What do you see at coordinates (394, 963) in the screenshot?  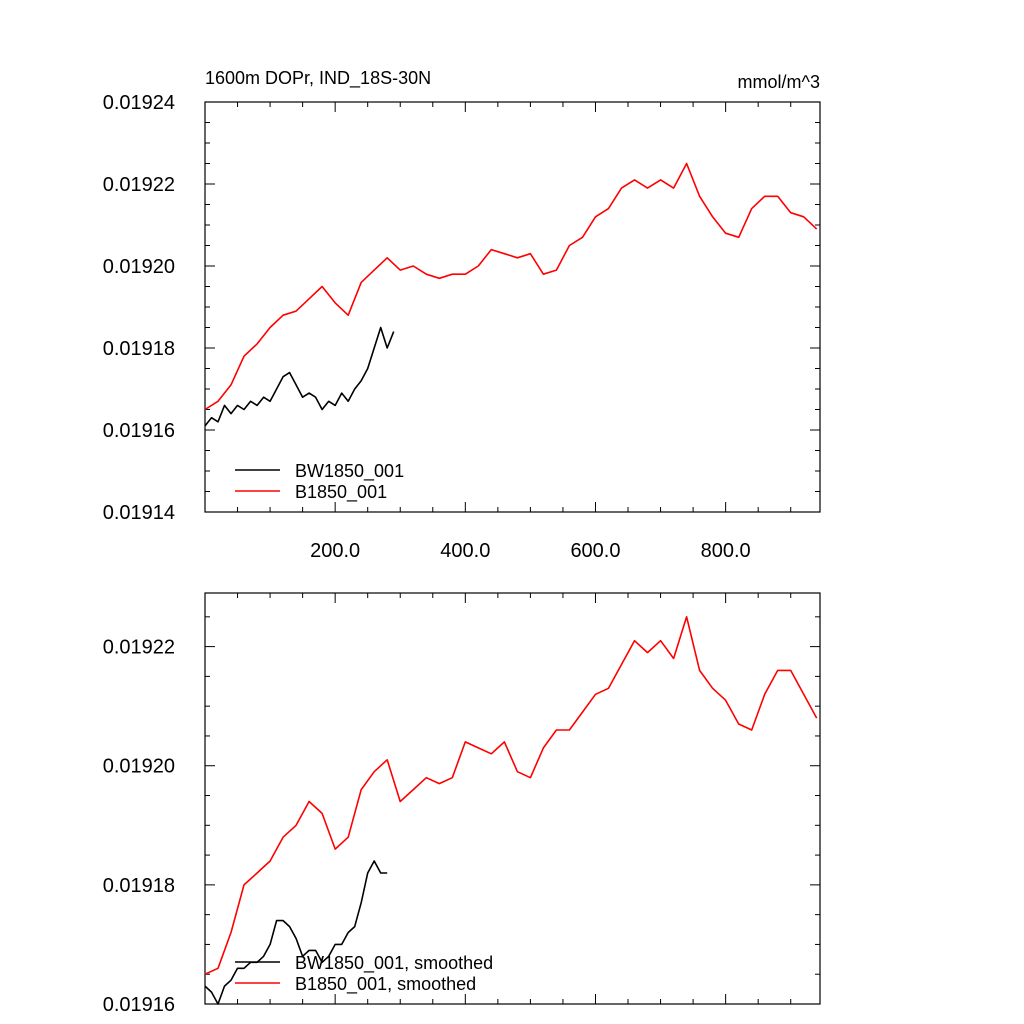 I see `legend-label: BW1850_001, smoothed` at bounding box center [394, 963].